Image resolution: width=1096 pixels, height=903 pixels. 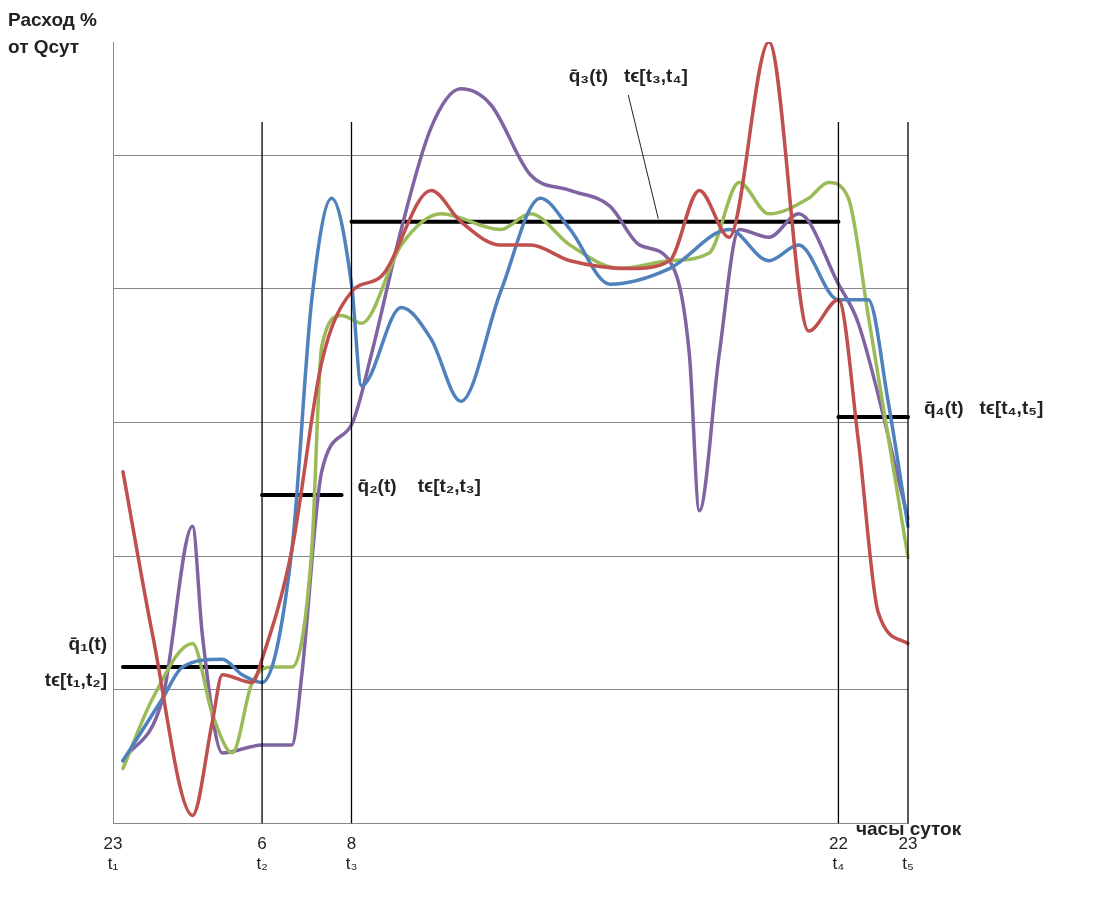 What do you see at coordinates (75, 680) in the screenshot?
I see `text: tϵ[t₁,t₂]` at bounding box center [75, 680].